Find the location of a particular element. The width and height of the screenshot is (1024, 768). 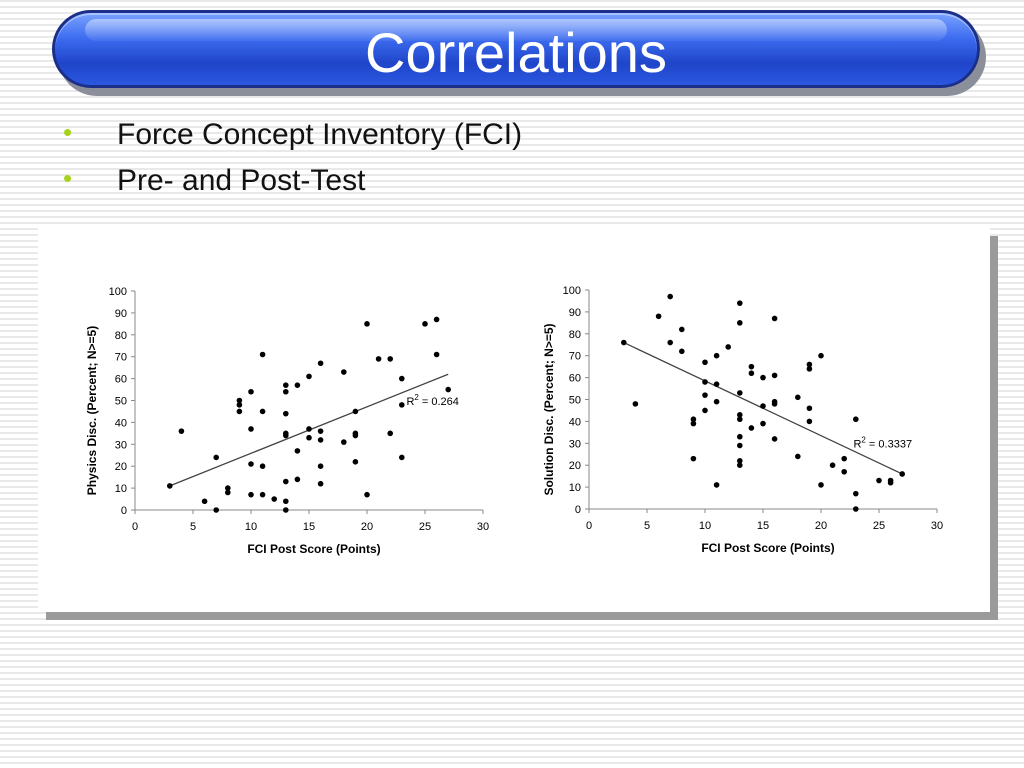

x-tick-label: 20 is located at coordinates (367, 527).